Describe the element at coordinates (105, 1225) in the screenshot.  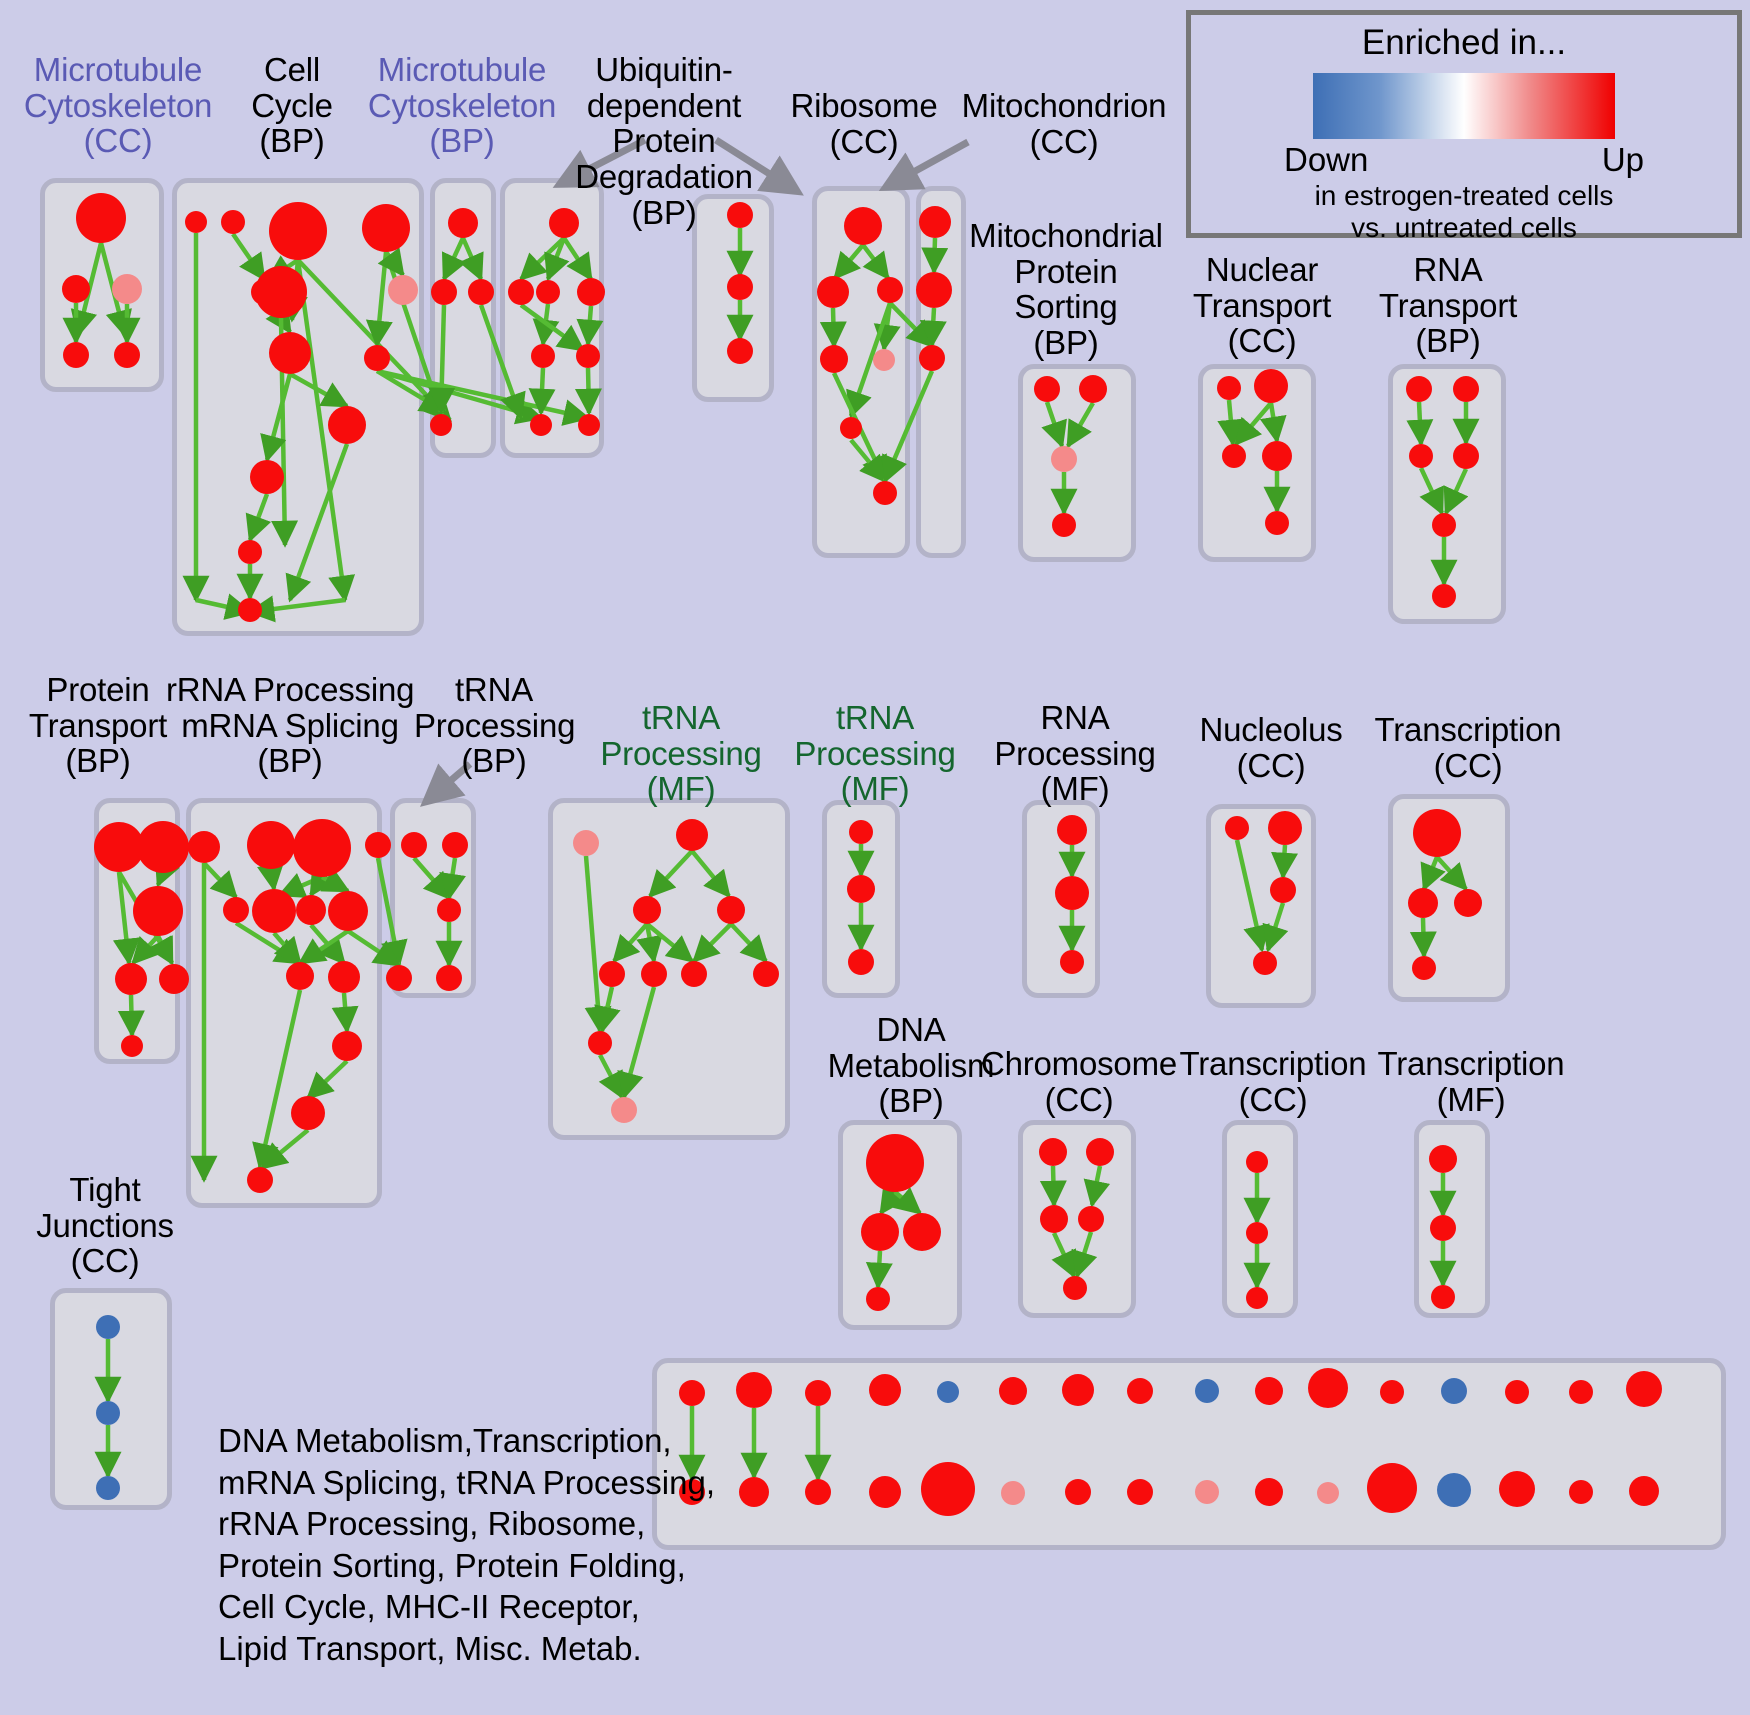
I see `cluster-label-tight-junctions-cc: Tight Junctions (CC)` at that location.